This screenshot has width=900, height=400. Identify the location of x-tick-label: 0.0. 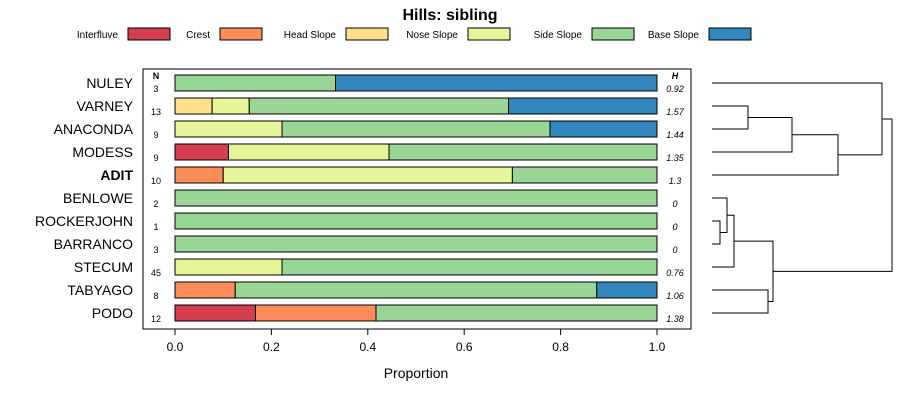
(175, 347).